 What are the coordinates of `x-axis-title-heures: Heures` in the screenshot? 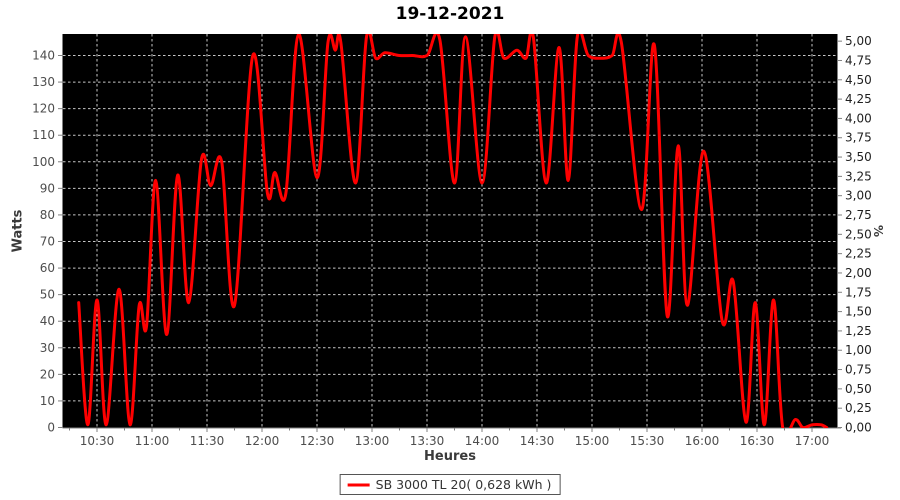 It's located at (450, 456).